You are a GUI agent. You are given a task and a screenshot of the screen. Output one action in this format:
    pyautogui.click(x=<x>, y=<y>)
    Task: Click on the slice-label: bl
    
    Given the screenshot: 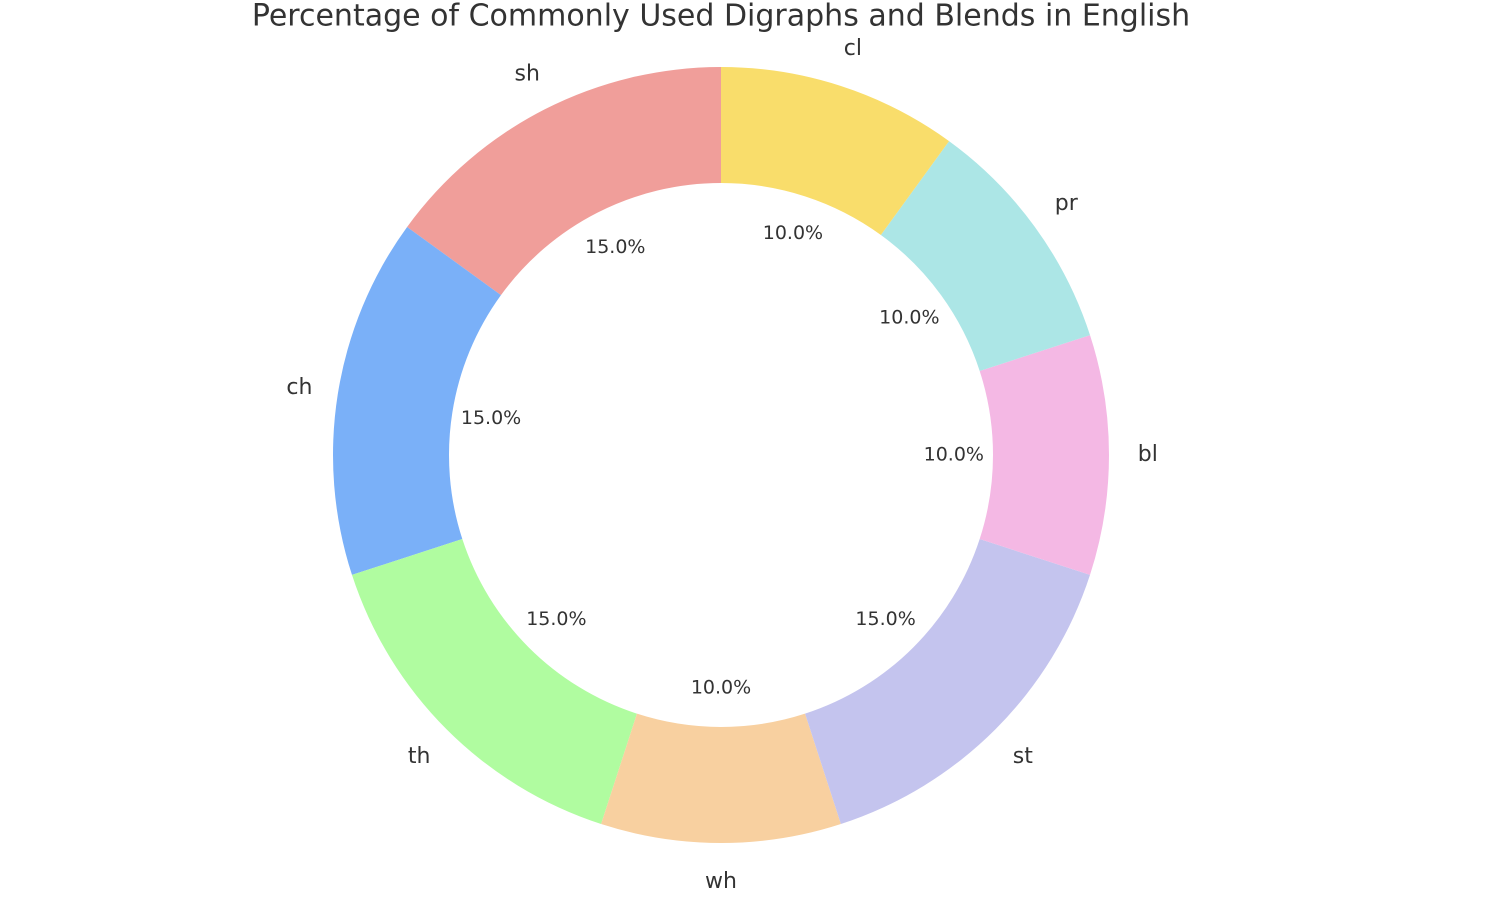 What is the action you would take?
    pyautogui.click(x=1148, y=454)
    